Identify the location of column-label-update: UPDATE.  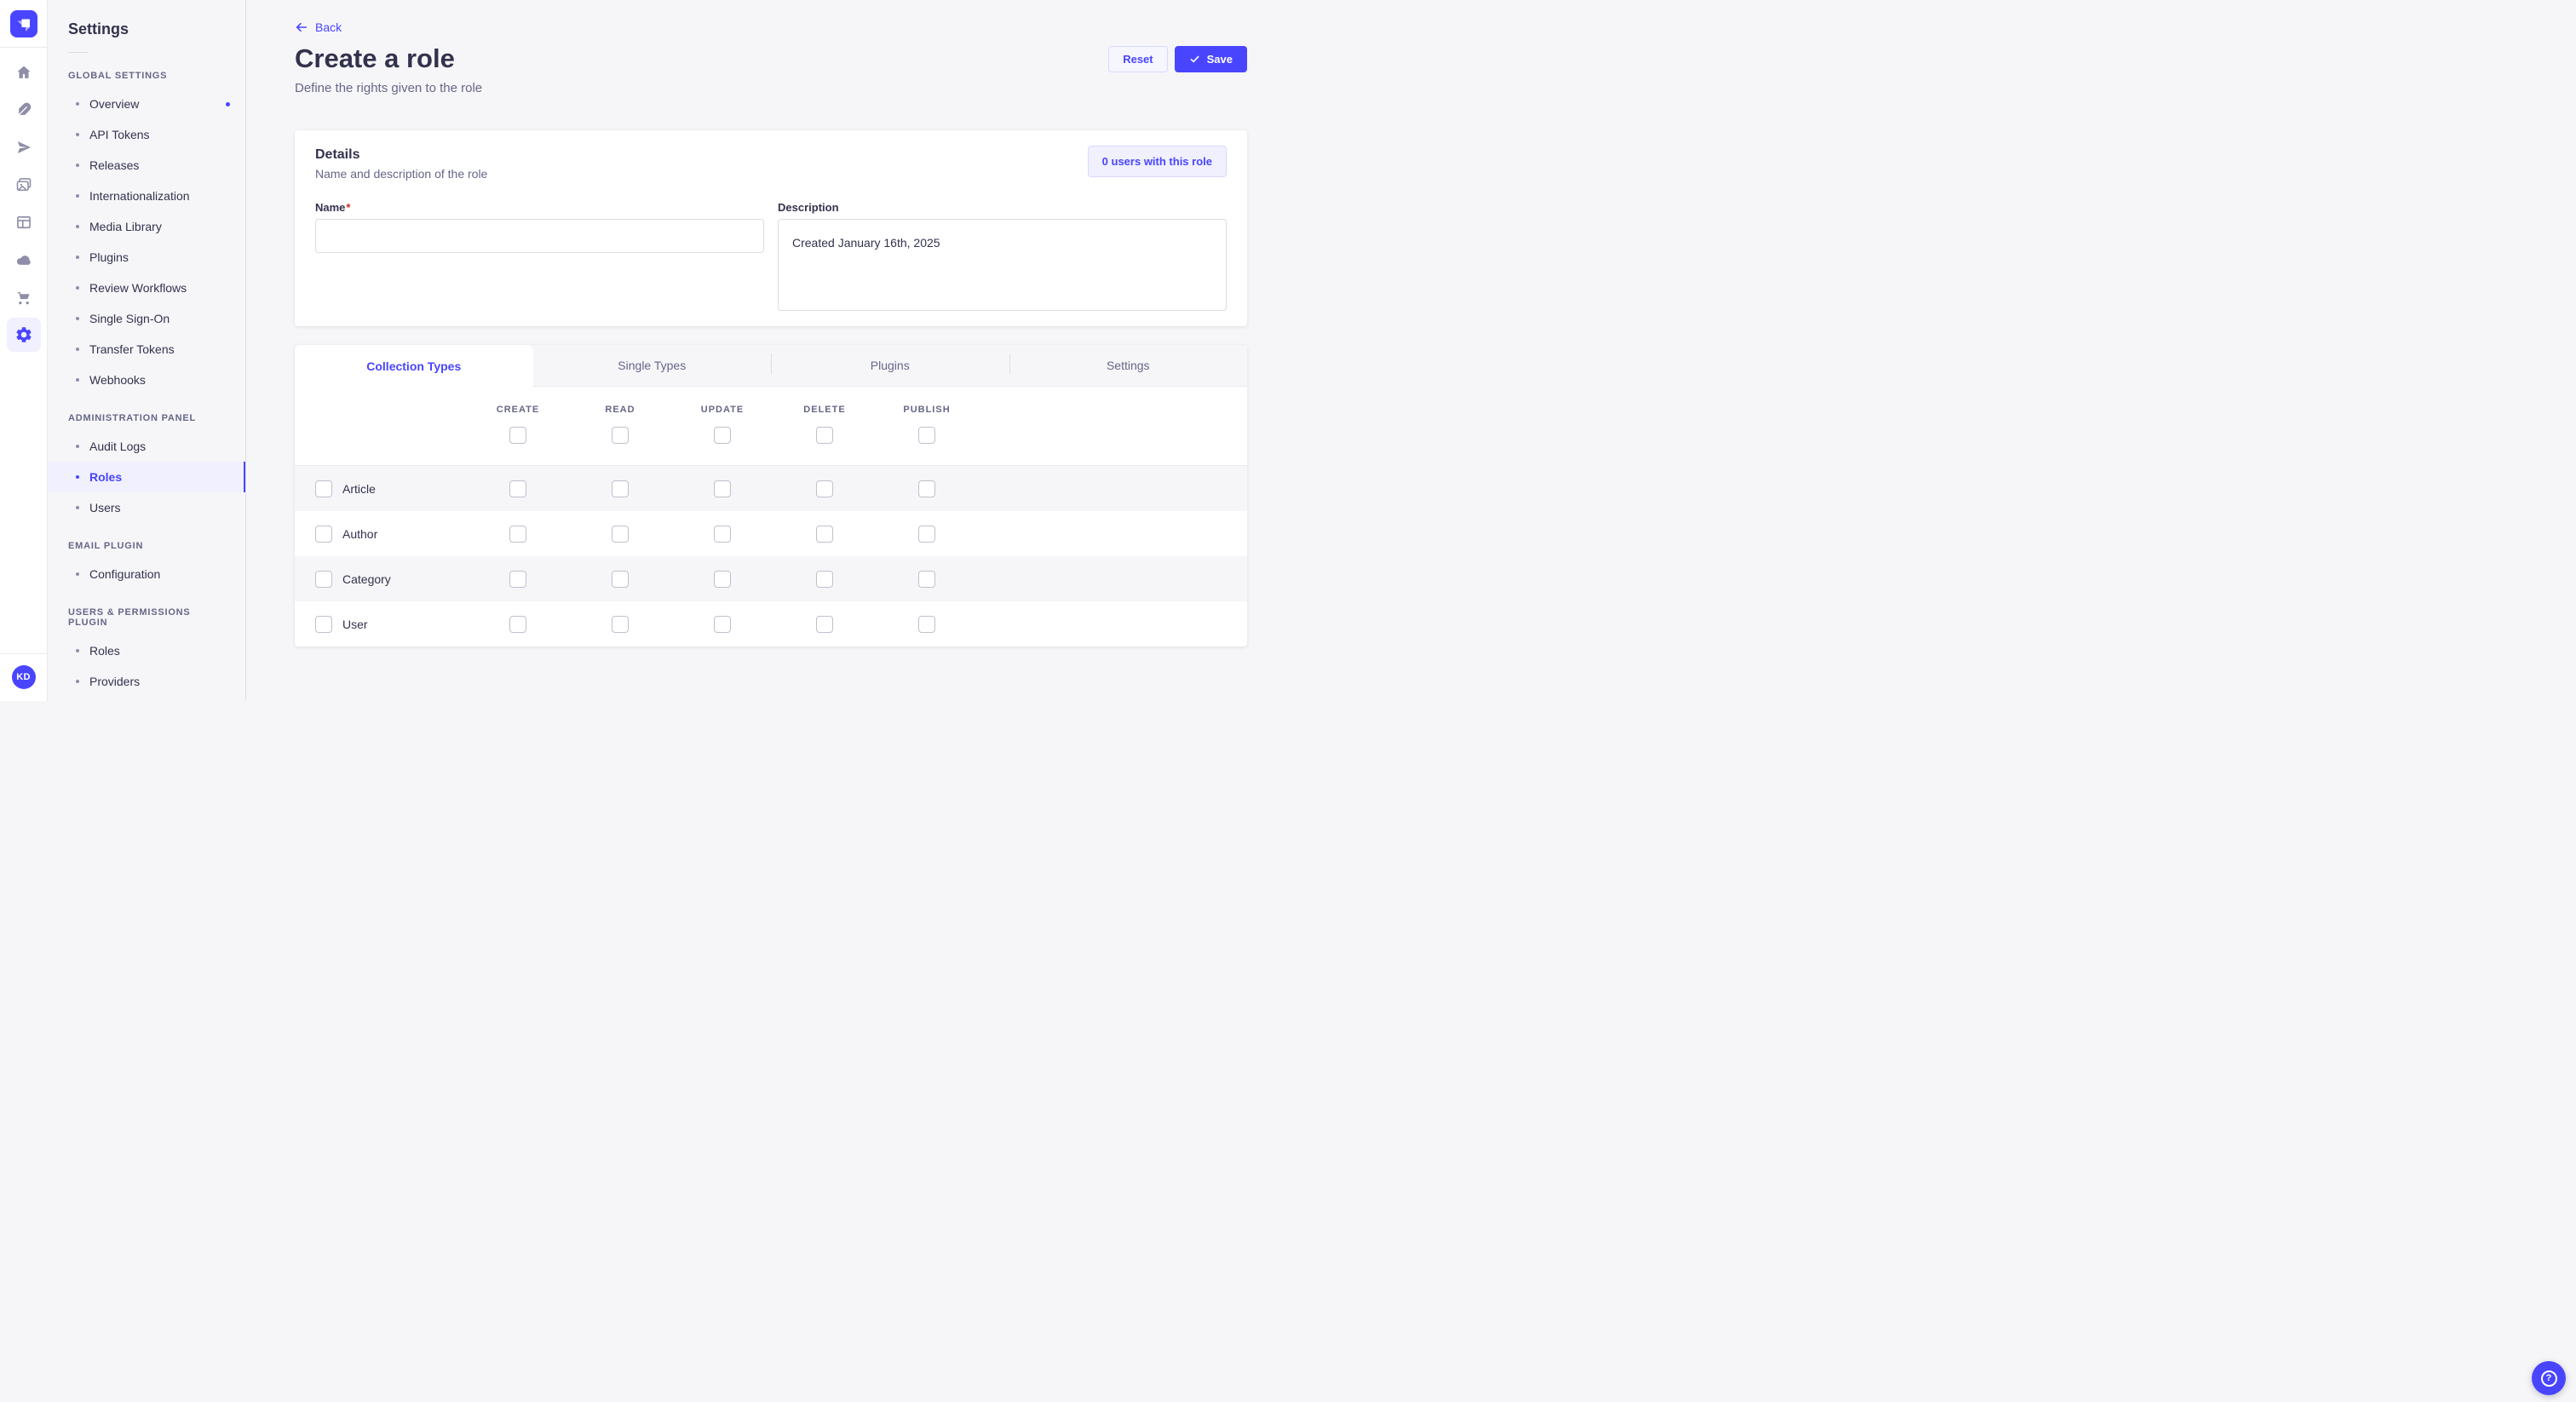
(723, 410).